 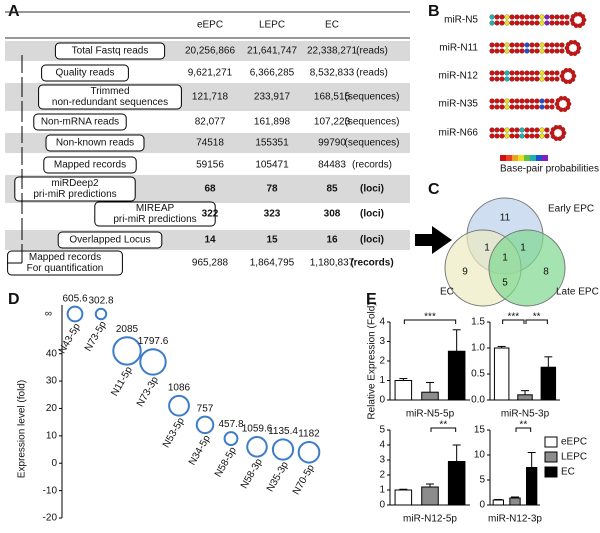 I want to click on y-tick-label: 0.0, so click(x=478, y=400).